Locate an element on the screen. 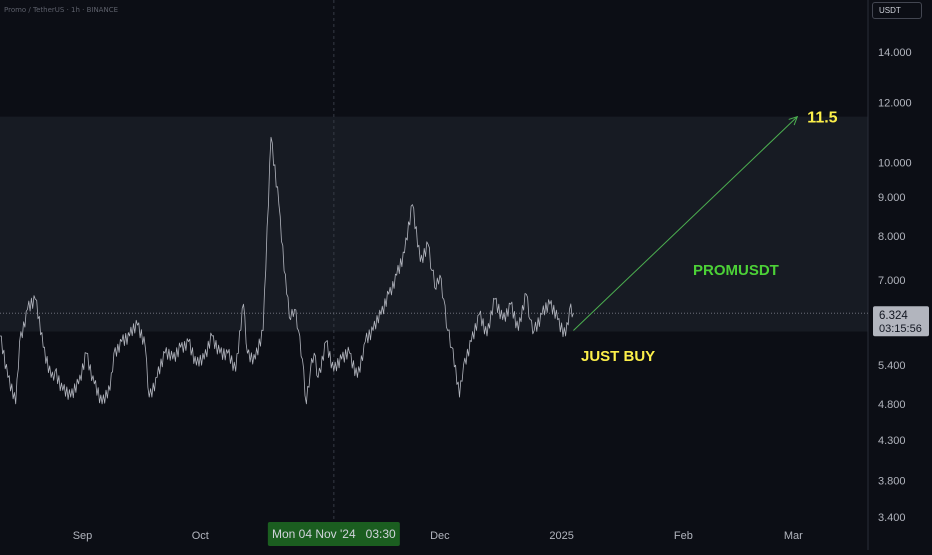 The width and height of the screenshot is (932, 555). x-tick-label: Mar is located at coordinates (793, 536).